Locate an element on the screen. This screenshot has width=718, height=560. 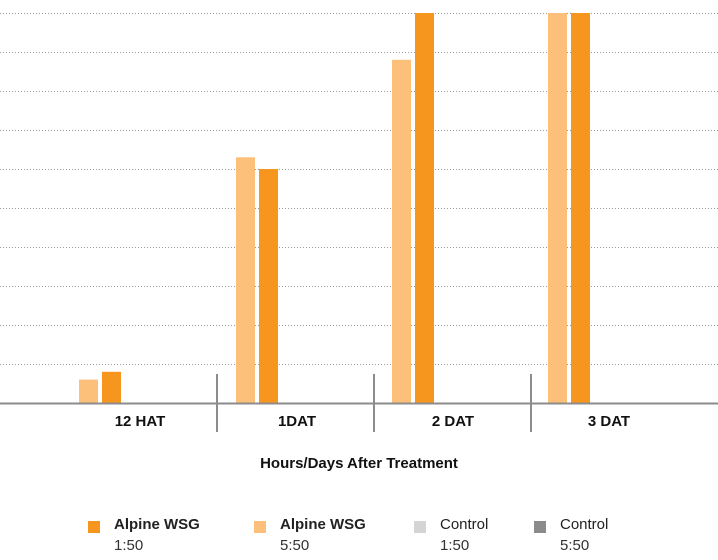
x-axis-title: Hours/Days After Treatment is located at coordinates (359, 463).